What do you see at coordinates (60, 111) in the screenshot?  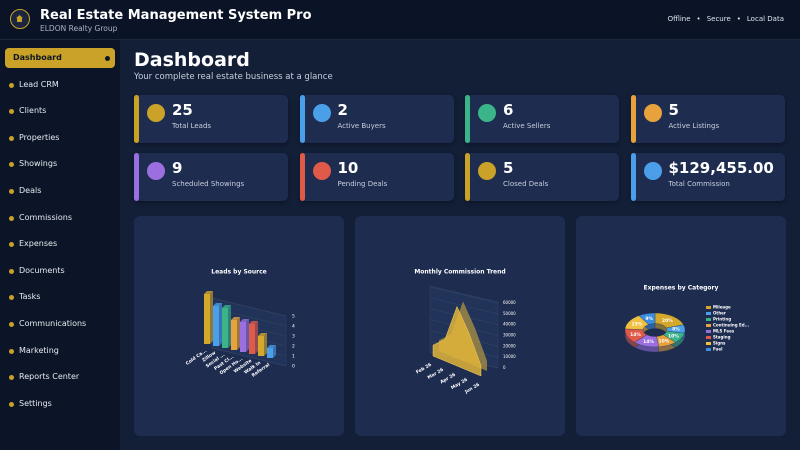 I see `nav-item: Clients` at bounding box center [60, 111].